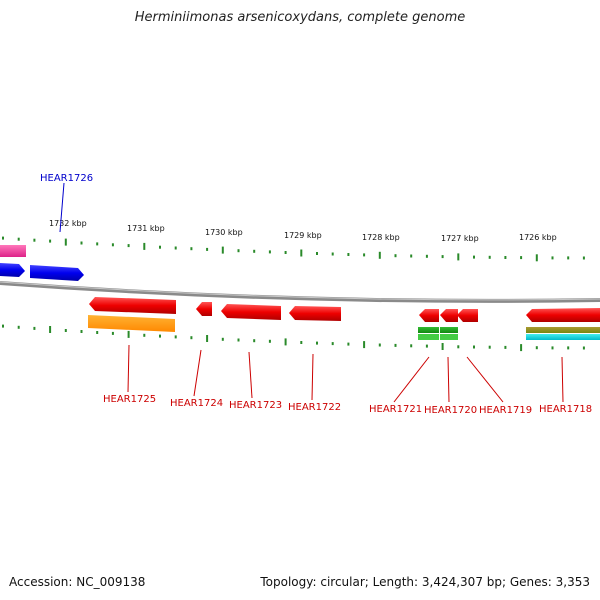 The width and height of the screenshot is (600, 600). What do you see at coordinates (449, 333) in the screenshot?
I see `feature-green-hear1720` at bounding box center [449, 333].